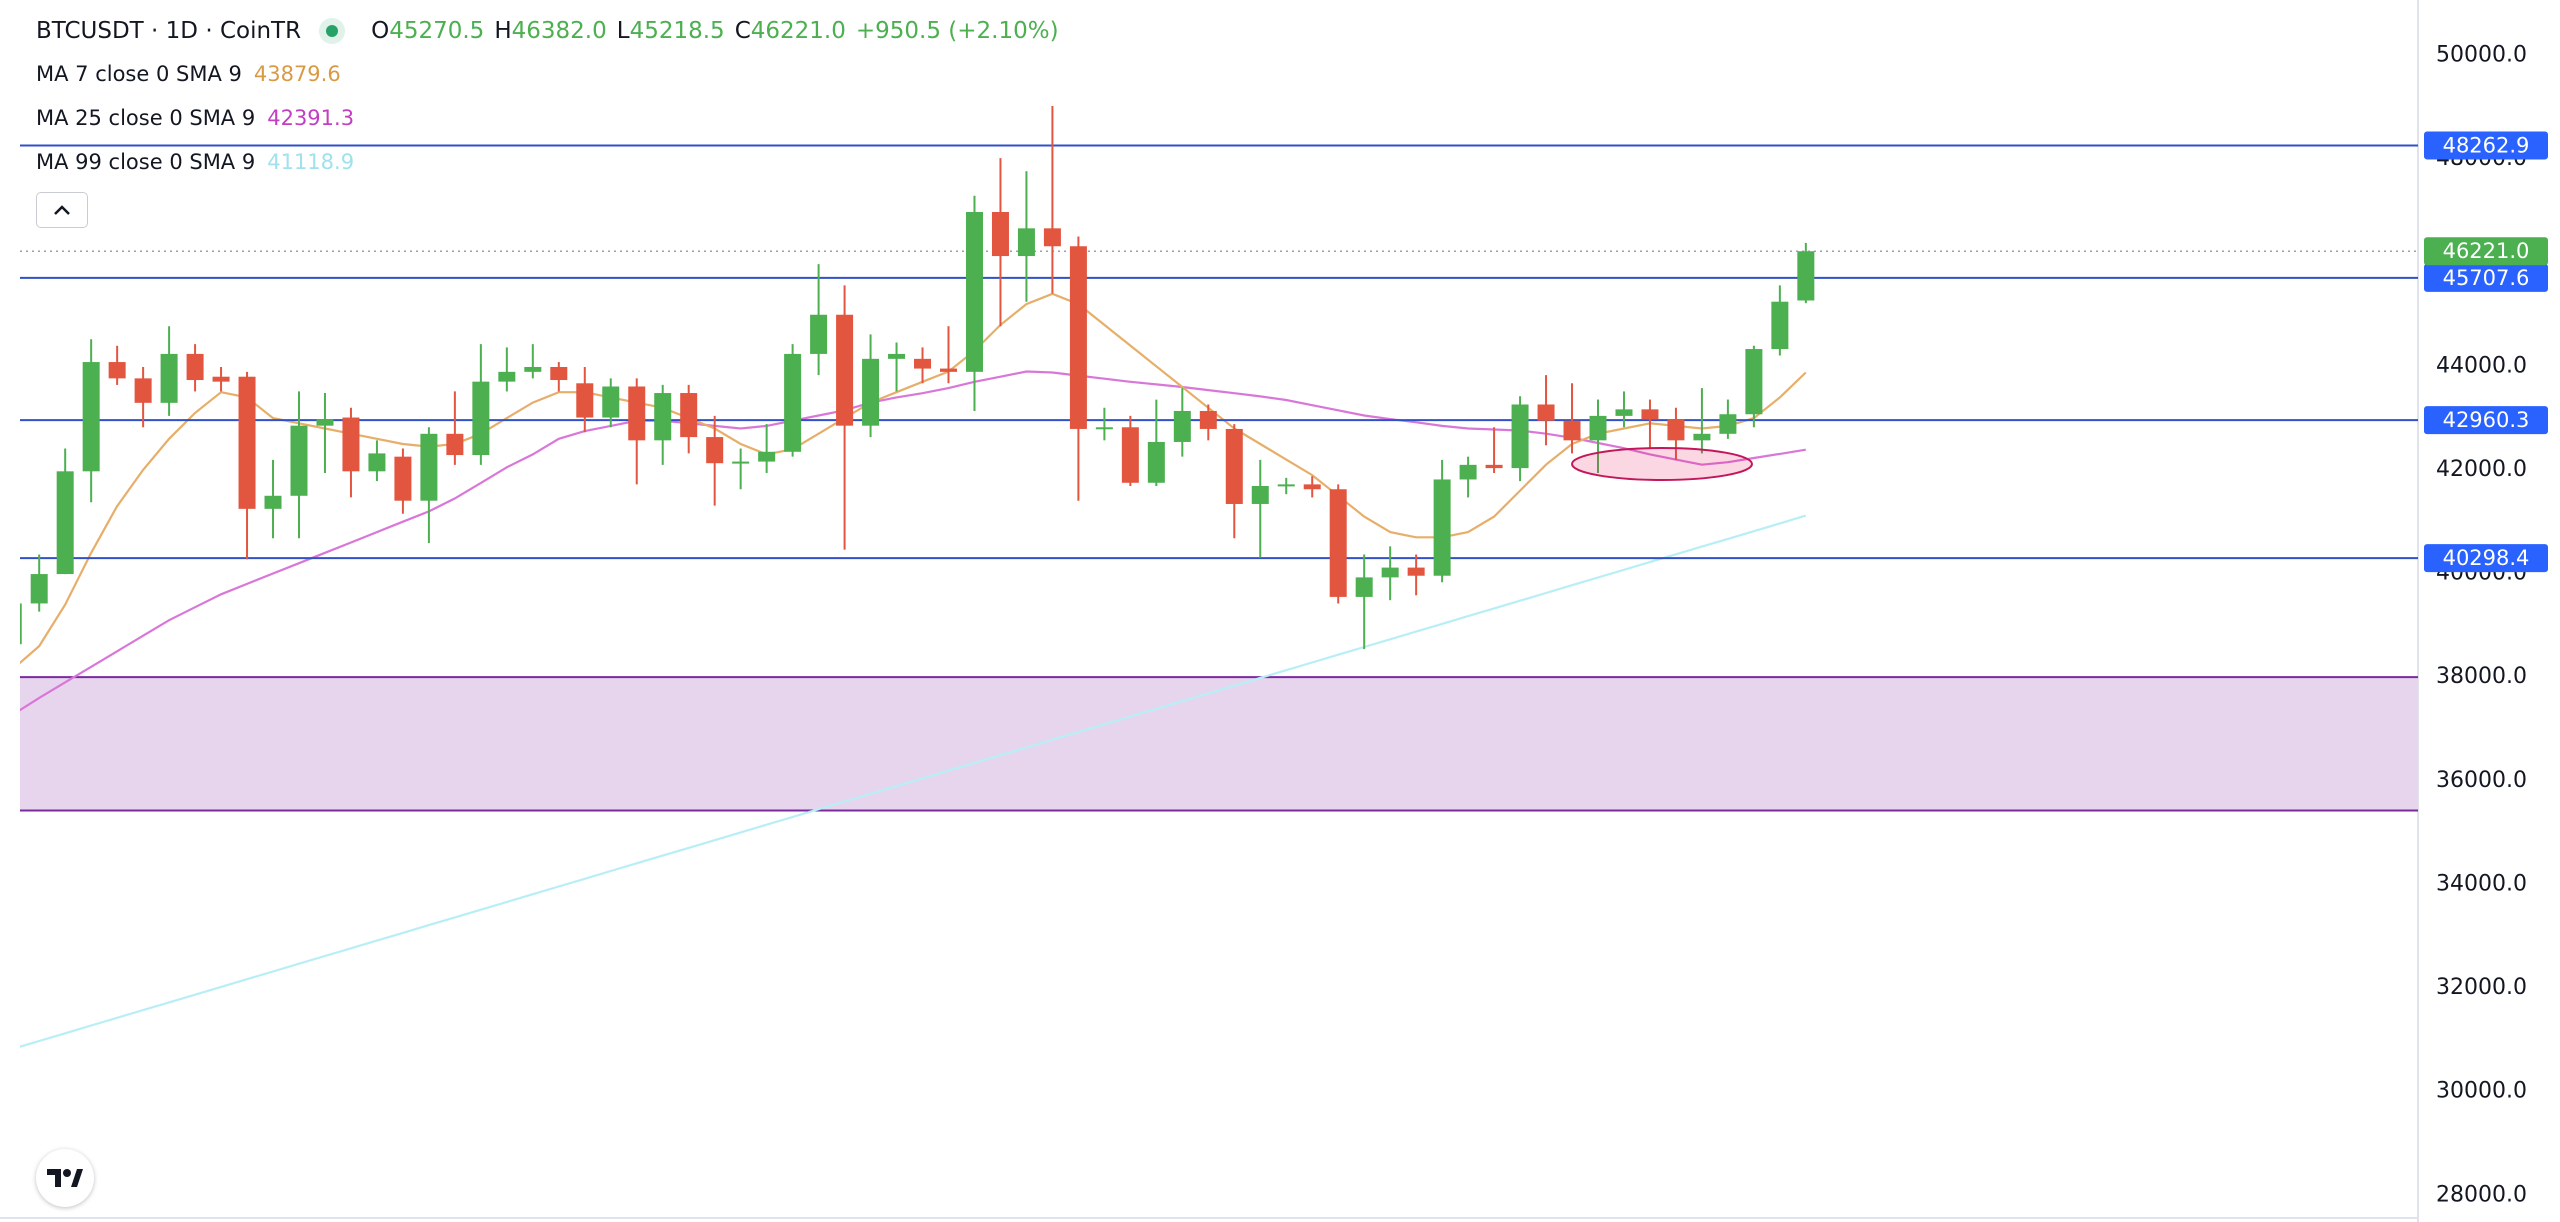 This screenshot has width=2560, height=1222. What do you see at coordinates (195, 118) in the screenshot?
I see `ma-legend: MA 25 close 0 SMA 9 42391.3` at bounding box center [195, 118].